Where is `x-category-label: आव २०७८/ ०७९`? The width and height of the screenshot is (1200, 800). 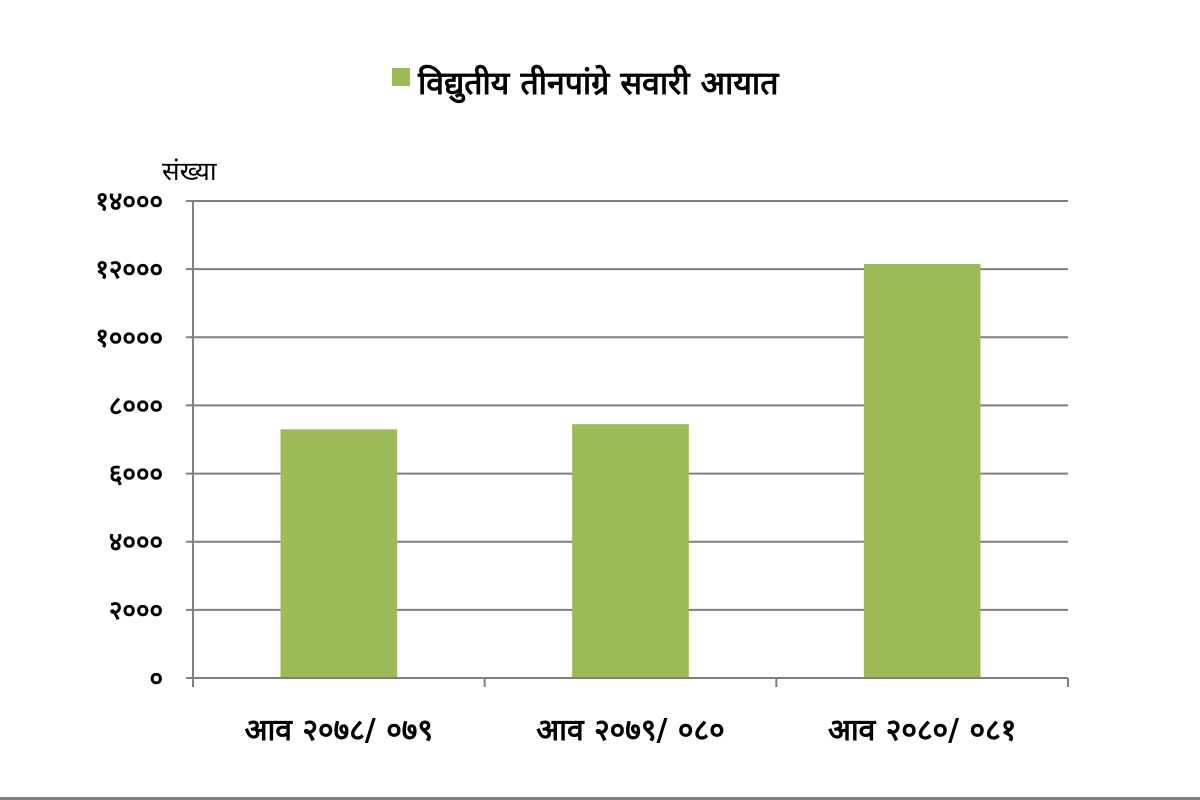
x-category-label: आव २०७८/ ०७९ is located at coordinates (339, 730).